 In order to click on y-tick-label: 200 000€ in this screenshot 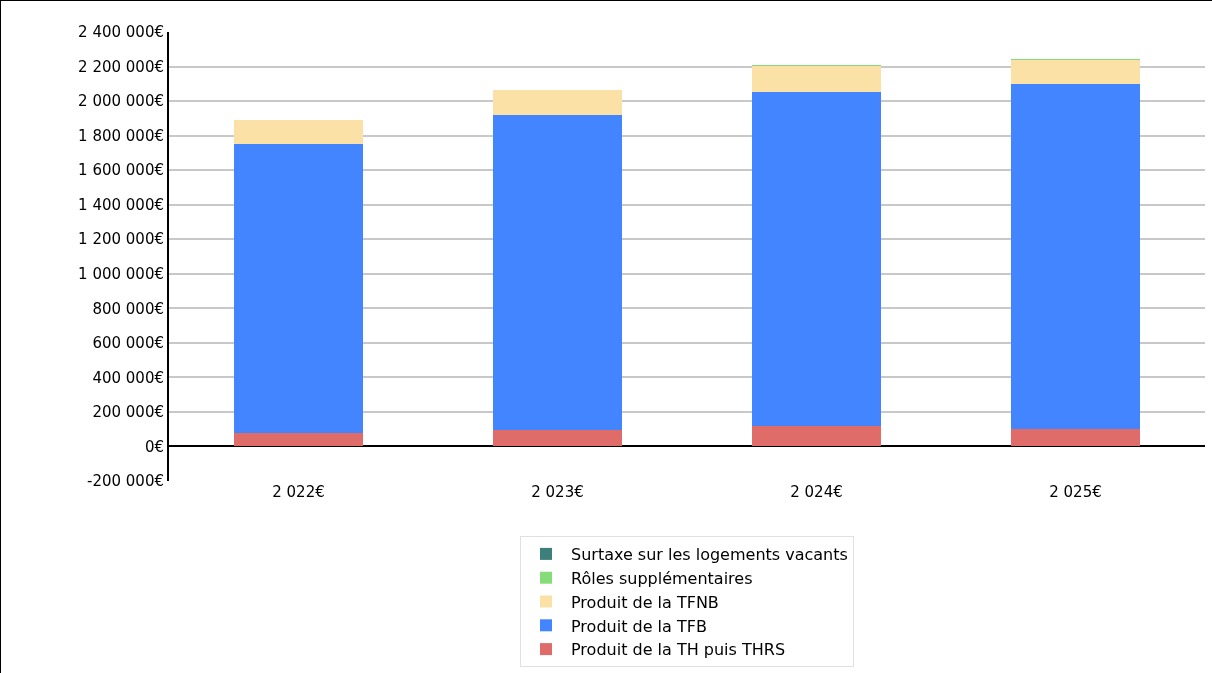, I will do `click(128, 412)`.